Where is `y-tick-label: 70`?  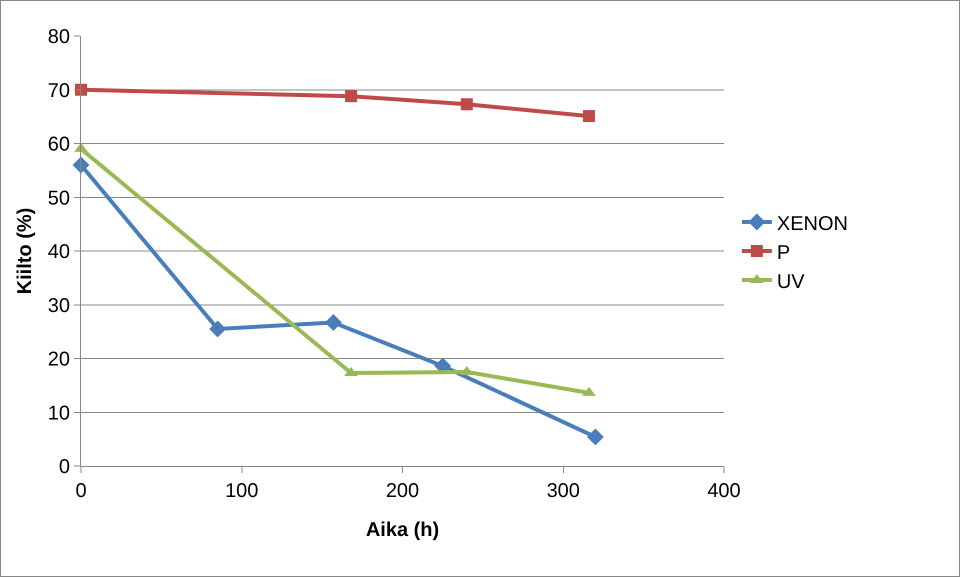 y-tick-label: 70 is located at coordinates (59, 91).